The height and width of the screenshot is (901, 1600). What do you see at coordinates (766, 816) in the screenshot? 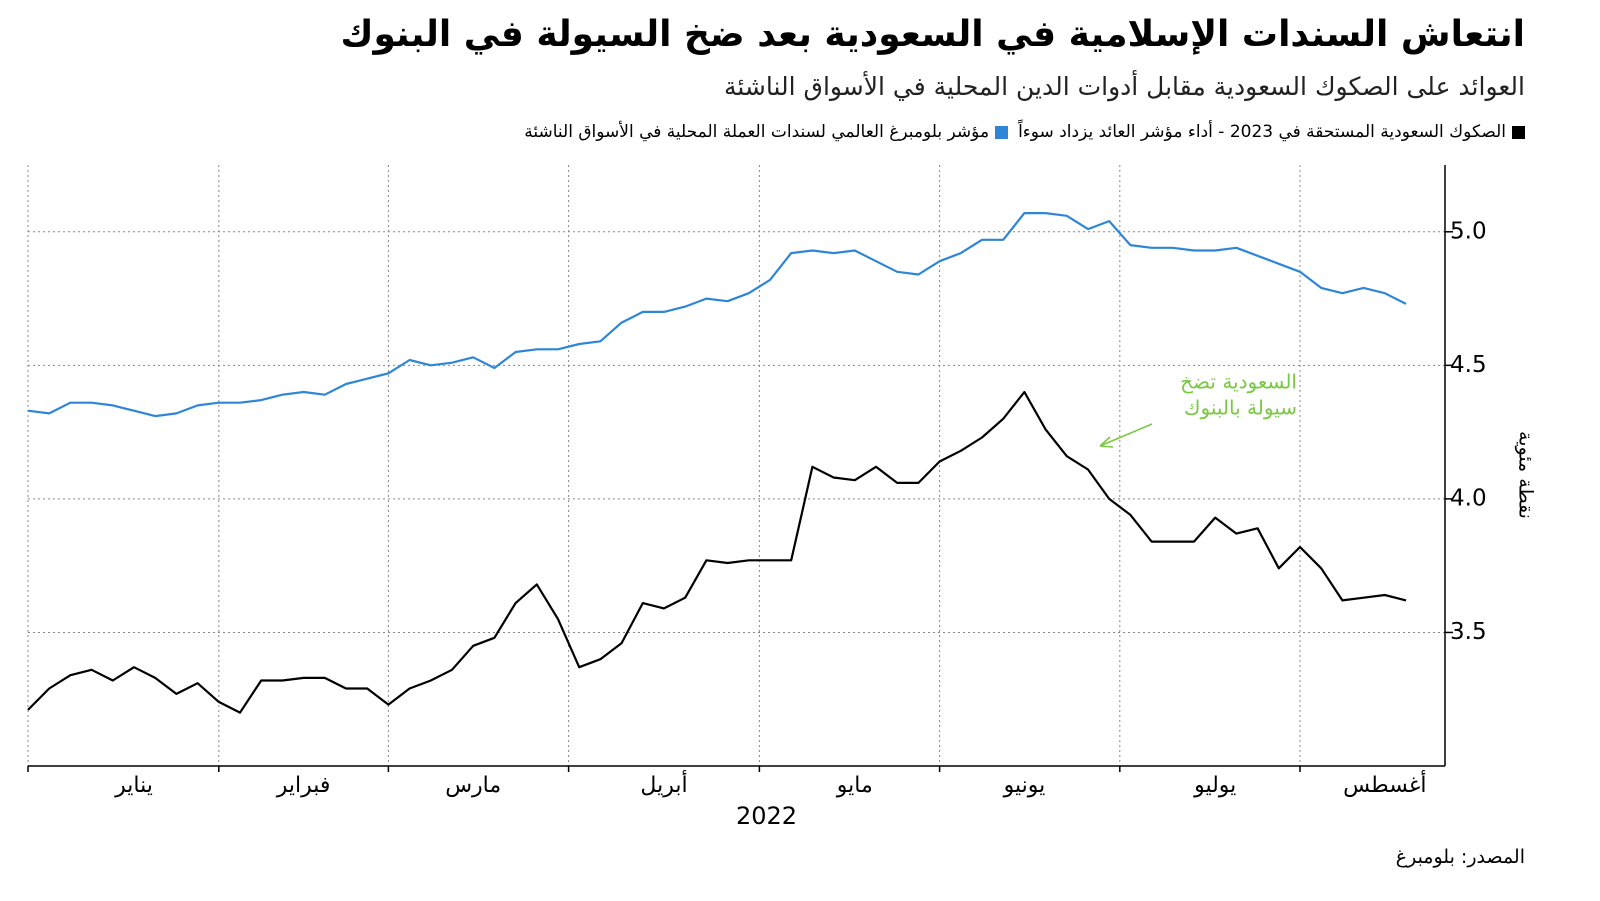
I see `x-axis-label: 2022` at bounding box center [766, 816].